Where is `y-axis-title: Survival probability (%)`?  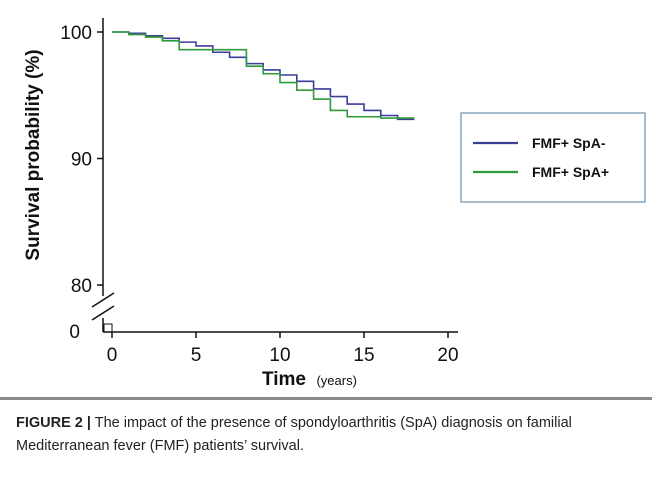 y-axis-title: Survival probability (%) is located at coordinates (33, 154).